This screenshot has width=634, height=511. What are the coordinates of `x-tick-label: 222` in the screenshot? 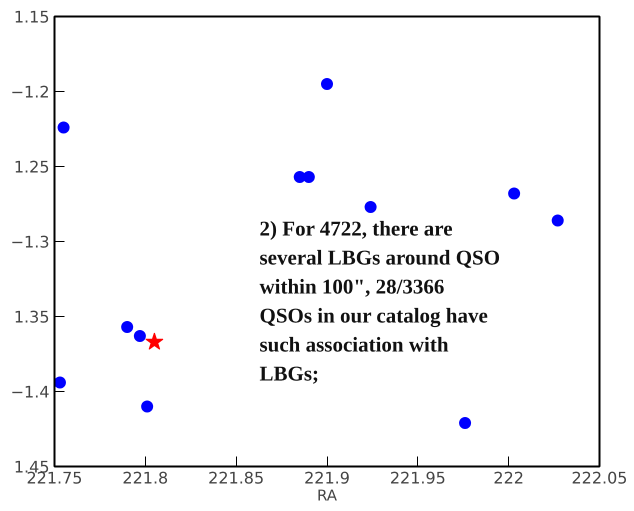 It's located at (508, 478).